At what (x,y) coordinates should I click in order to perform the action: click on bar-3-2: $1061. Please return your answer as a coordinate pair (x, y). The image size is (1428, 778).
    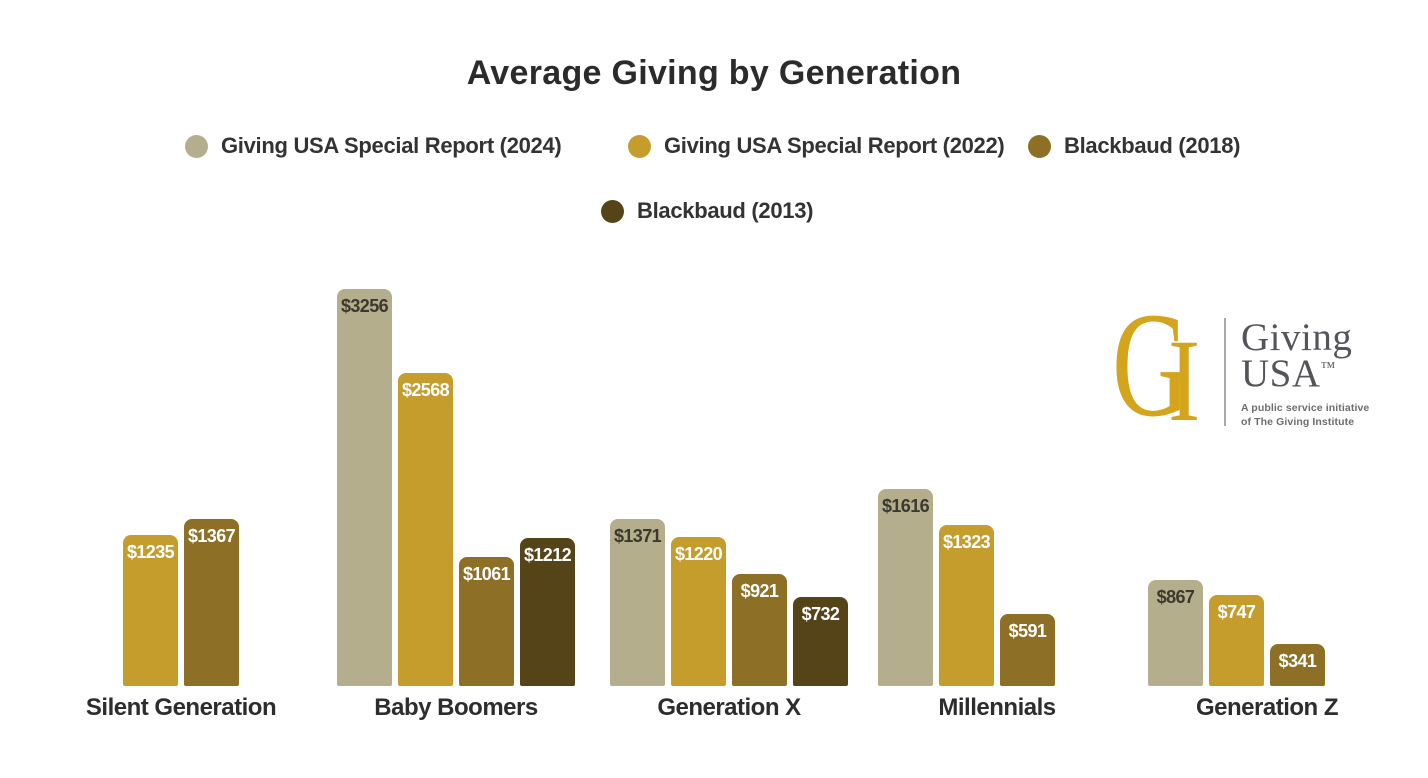
    Looking at the image, I should click on (486, 621).